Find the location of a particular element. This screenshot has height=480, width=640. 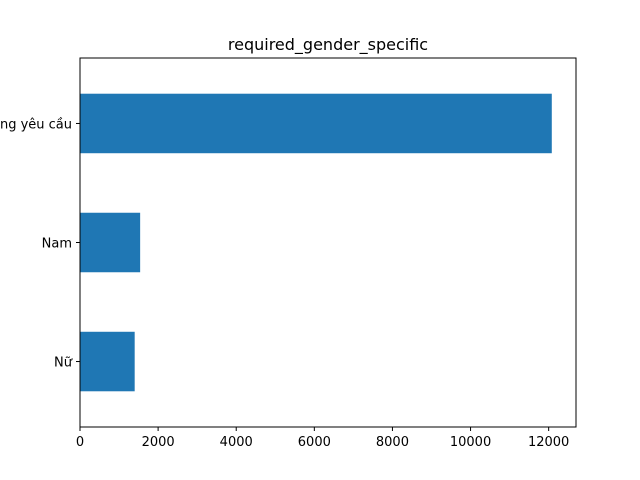

x-tick-label: 0 is located at coordinates (80, 442).